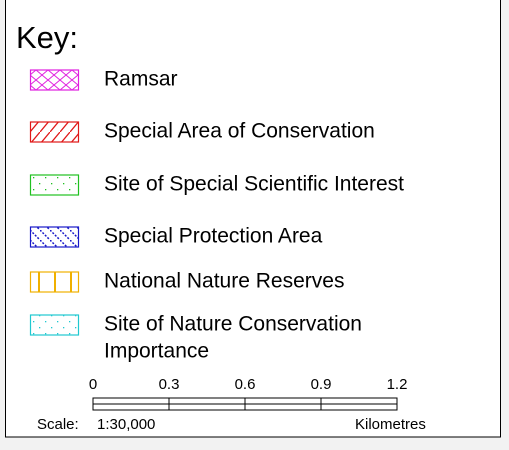 The width and height of the screenshot is (509, 450). Describe the element at coordinates (239, 131) in the screenshot. I see `legend-label: Special Area of Conservation` at that location.